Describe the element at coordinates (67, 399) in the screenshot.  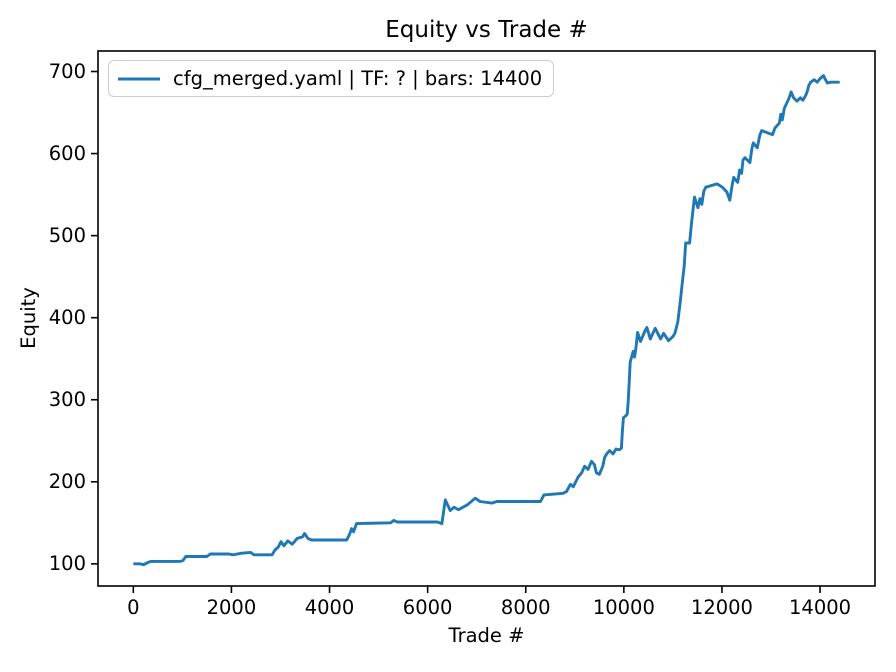
I see `y-tick-label: 300` at that location.